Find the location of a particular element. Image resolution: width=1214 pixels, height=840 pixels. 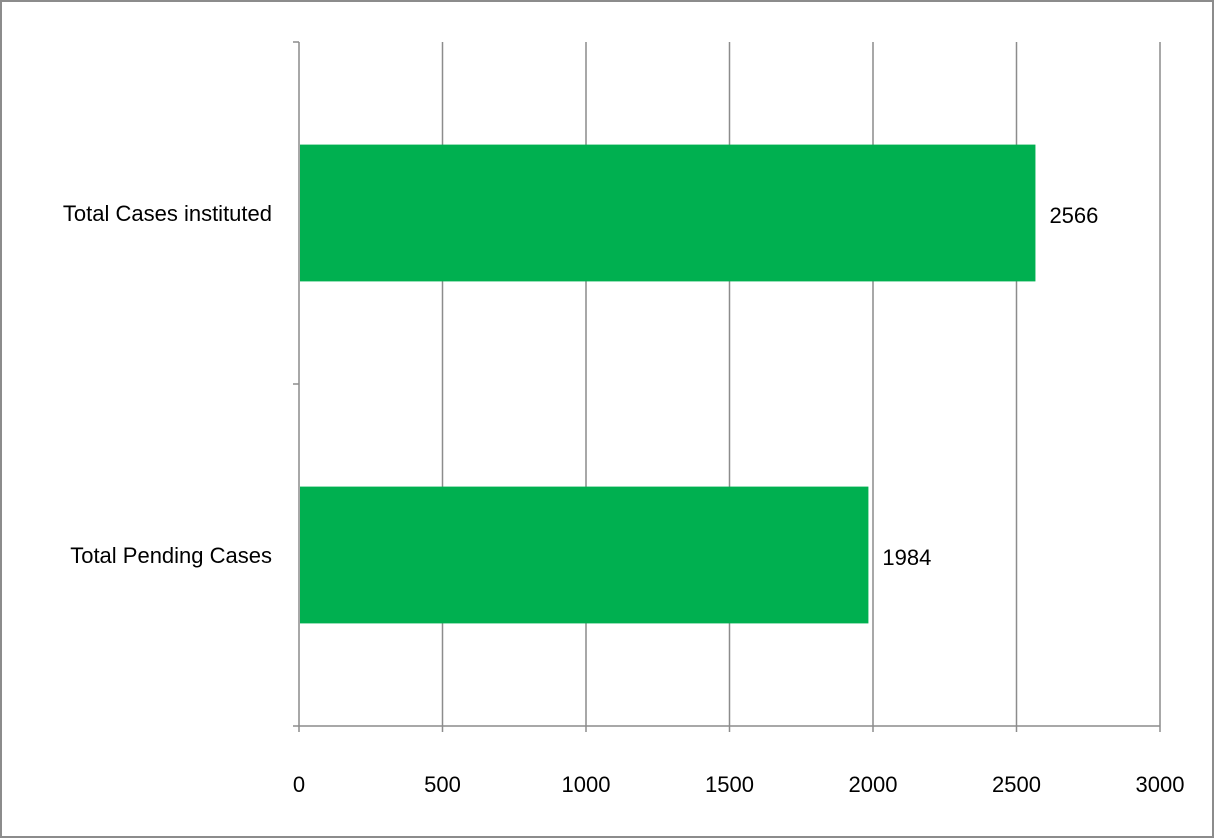

x-tick-label-1500: 1500 is located at coordinates (729, 784).